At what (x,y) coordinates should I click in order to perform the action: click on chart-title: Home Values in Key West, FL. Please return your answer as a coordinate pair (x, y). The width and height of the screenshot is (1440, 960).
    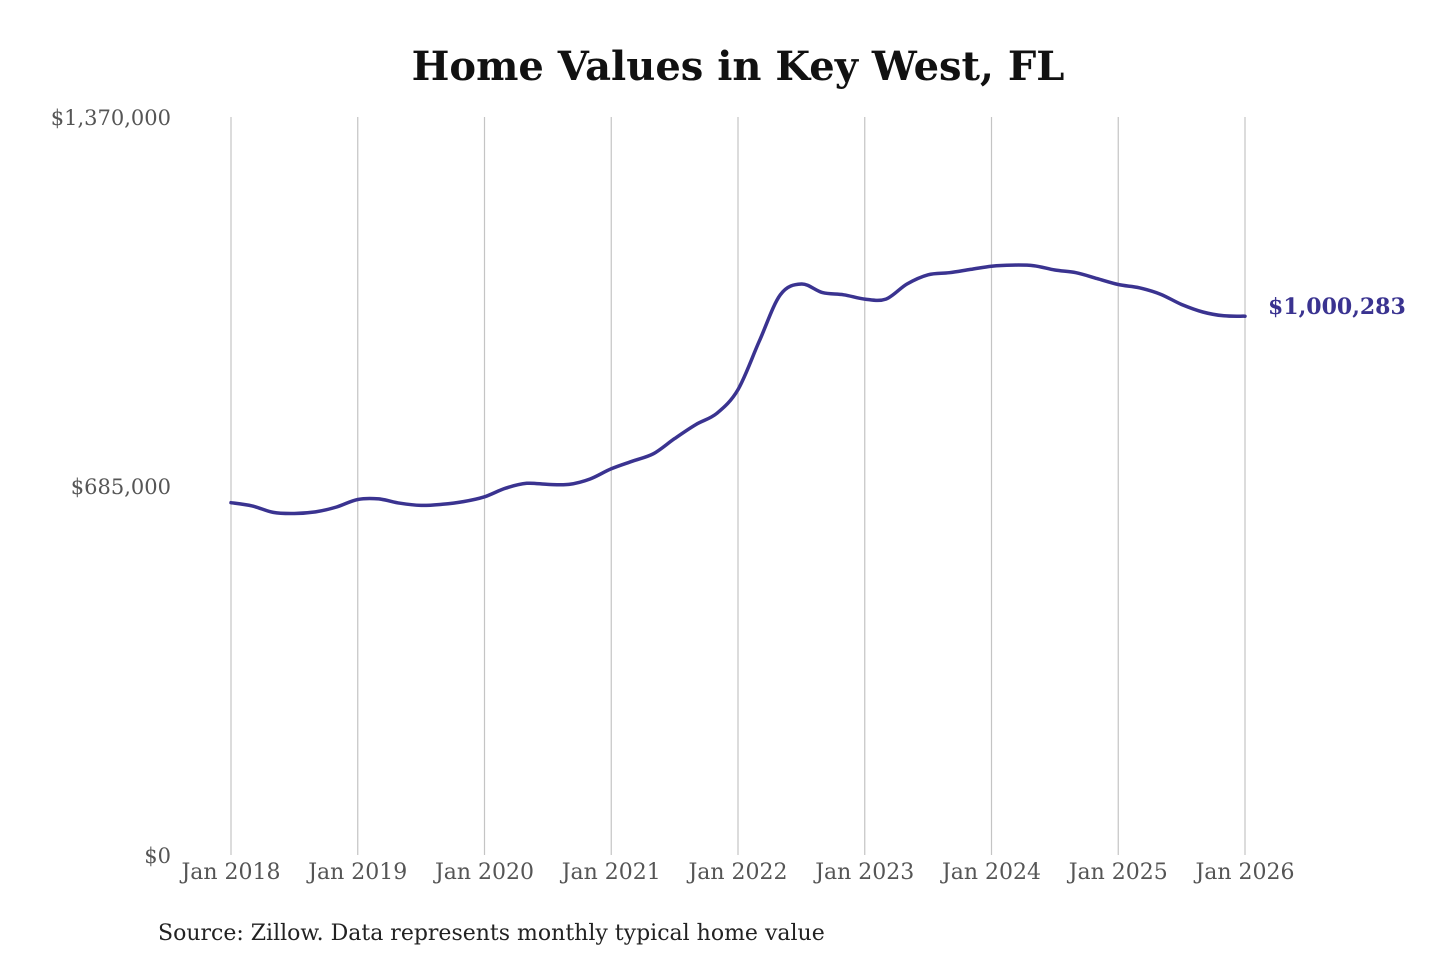
    Looking at the image, I should click on (738, 66).